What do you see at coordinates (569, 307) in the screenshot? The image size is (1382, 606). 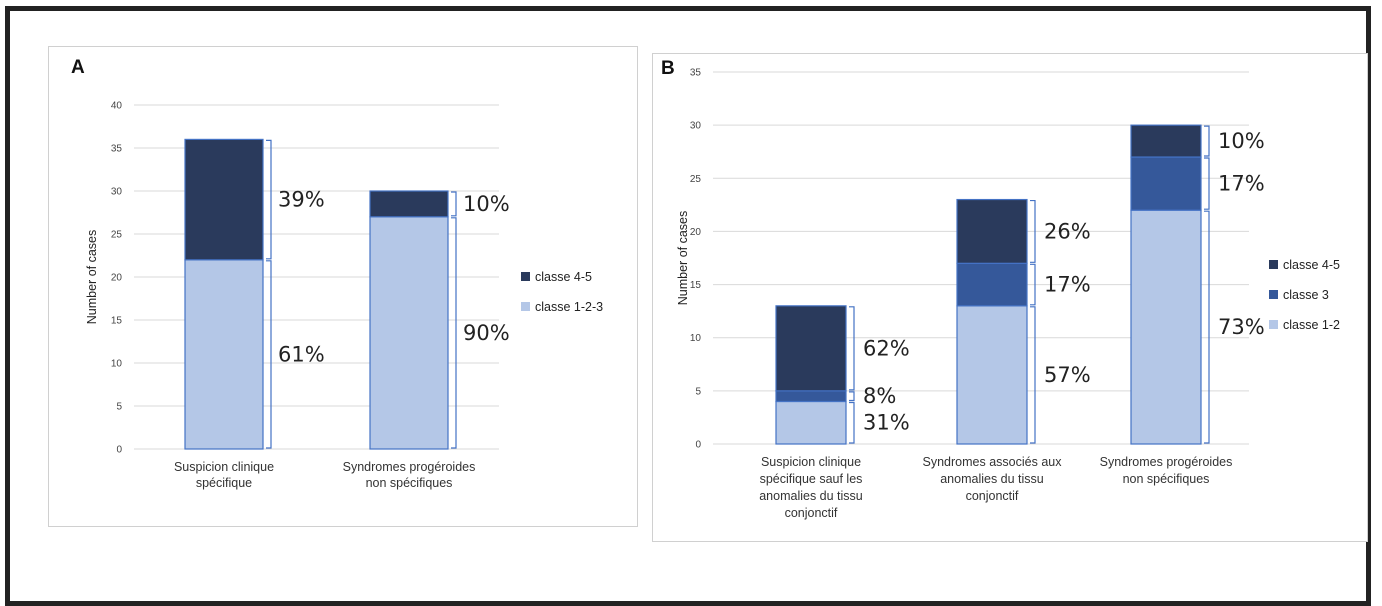 I see `legend-label: classe 1-2-3` at bounding box center [569, 307].